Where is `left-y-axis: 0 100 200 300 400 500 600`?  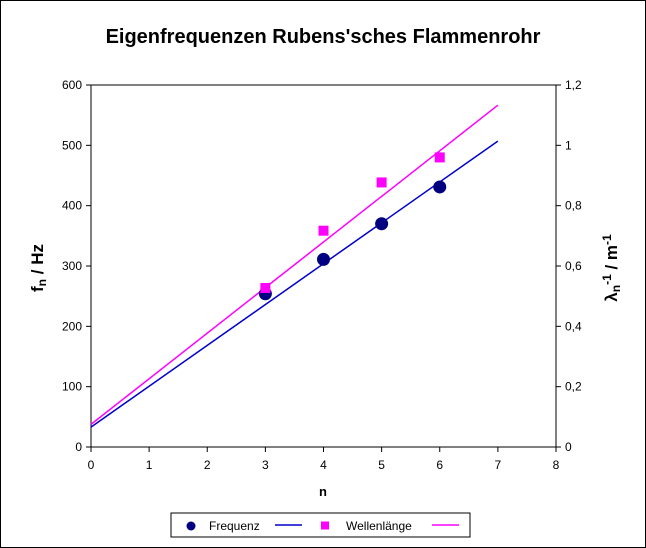 left-y-axis: 0 100 200 300 400 500 600 is located at coordinates (76, 266).